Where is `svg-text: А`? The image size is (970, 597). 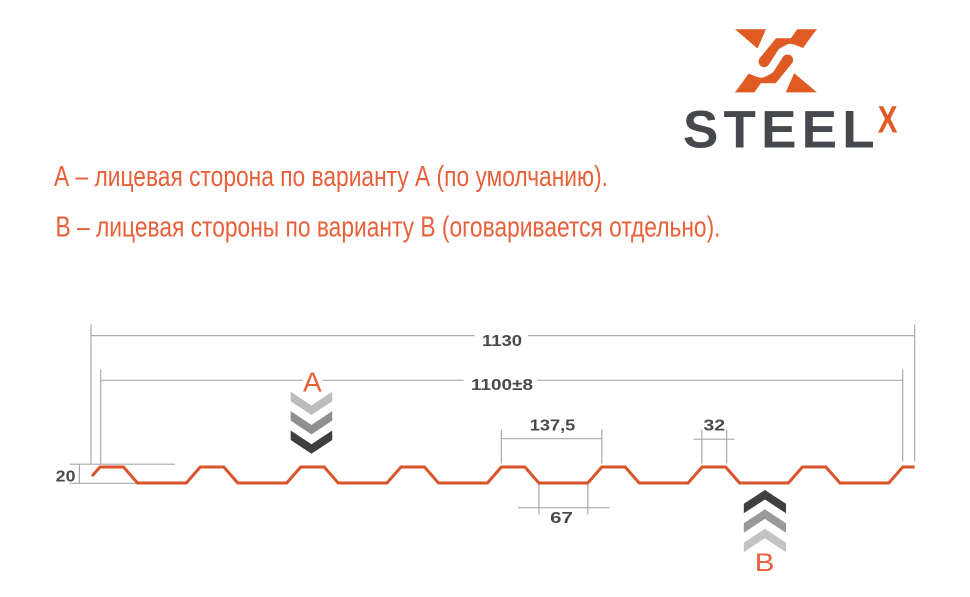 svg-text: А is located at coordinates (312, 381).